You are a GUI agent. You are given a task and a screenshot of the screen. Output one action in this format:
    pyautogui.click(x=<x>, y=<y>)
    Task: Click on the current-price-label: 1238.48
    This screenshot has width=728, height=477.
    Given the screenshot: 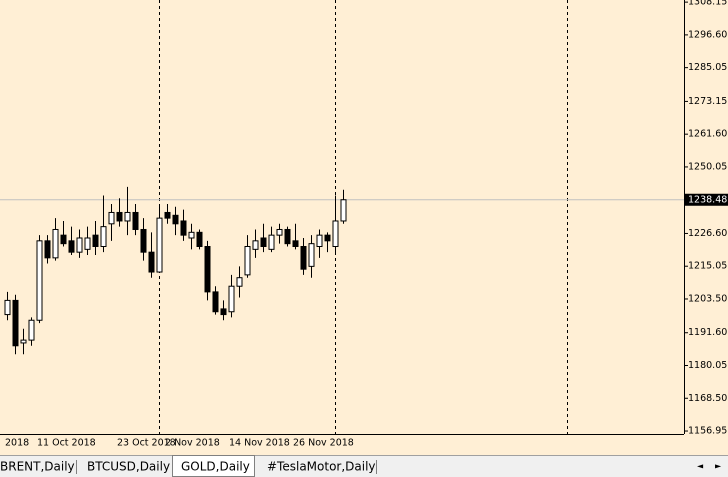 What is the action you would take?
    pyautogui.click(x=707, y=199)
    